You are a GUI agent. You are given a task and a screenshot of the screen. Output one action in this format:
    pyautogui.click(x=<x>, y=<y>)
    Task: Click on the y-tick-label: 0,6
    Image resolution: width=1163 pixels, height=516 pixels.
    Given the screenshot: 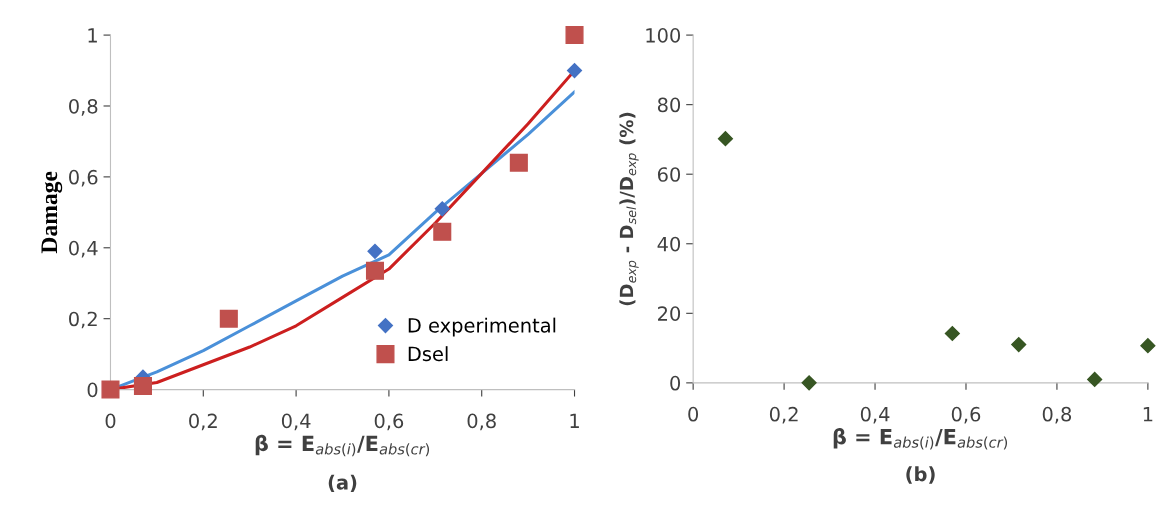 What is the action you would take?
    pyautogui.click(x=83, y=178)
    